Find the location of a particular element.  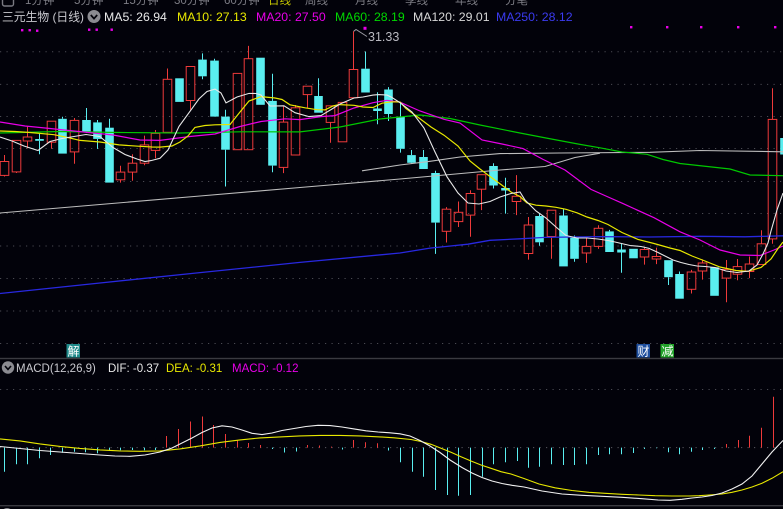

svg-text: 三元生物 (日线) is located at coordinates (43, 17).